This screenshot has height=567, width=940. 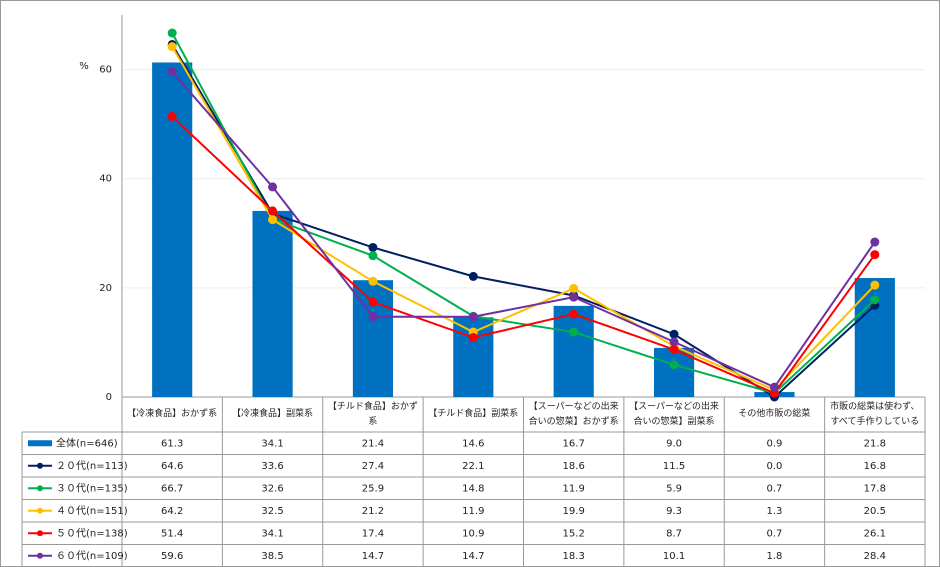 I want to click on category-label: 【チルド食品】おかず系, so click(x=372, y=414).